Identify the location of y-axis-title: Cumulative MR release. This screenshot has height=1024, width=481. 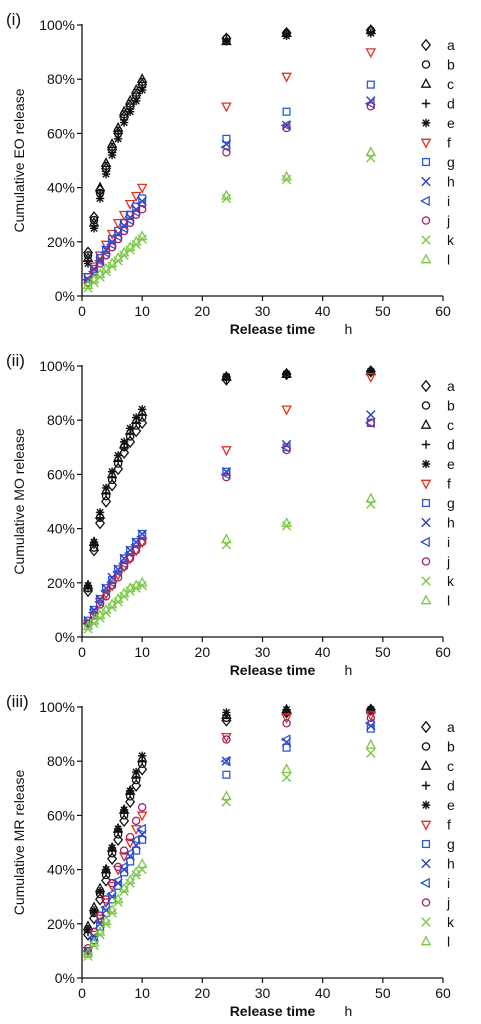
(19, 843).